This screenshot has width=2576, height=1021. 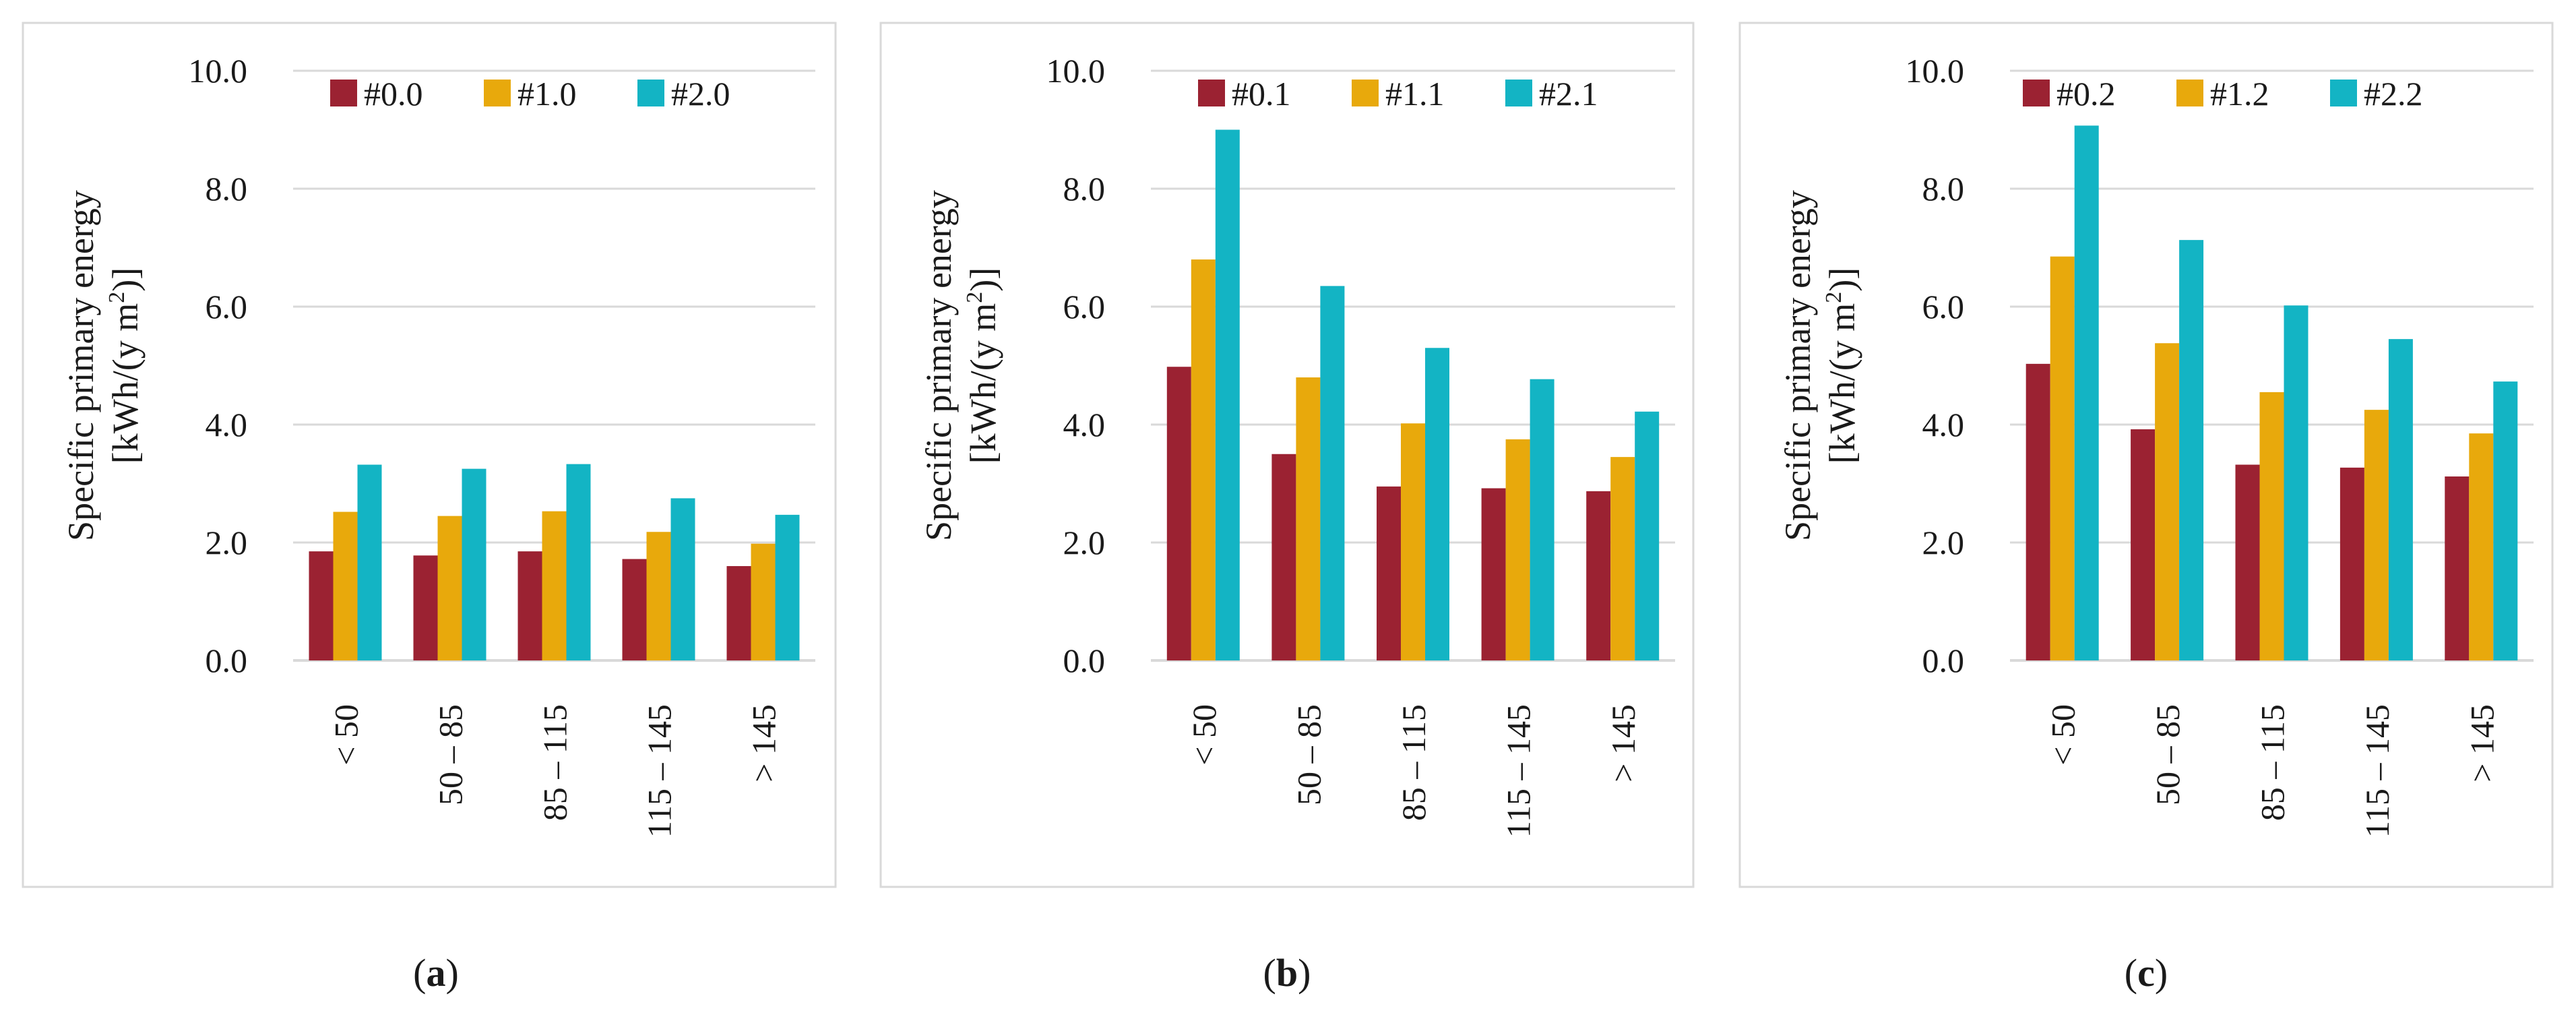 What do you see at coordinates (1598, 575) in the screenshot?
I see `bar-0.1-4` at bounding box center [1598, 575].